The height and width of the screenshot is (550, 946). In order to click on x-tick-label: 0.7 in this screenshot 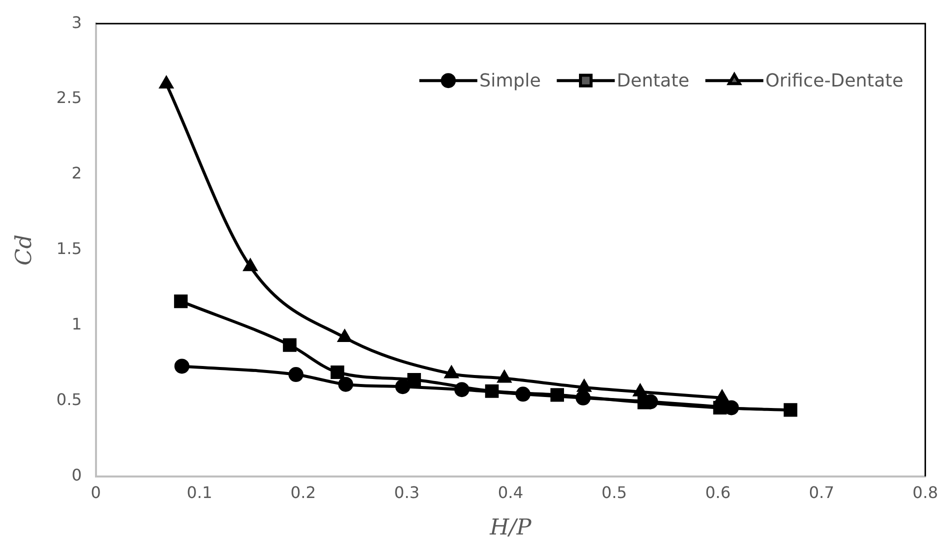, I will do `click(821, 492)`.